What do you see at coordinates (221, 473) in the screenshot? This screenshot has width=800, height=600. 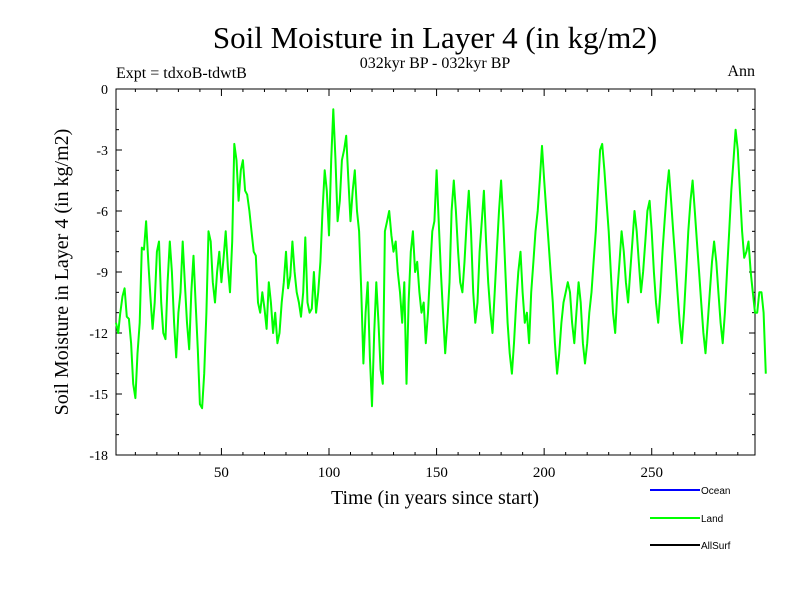 I see `x-tick-label: 50` at bounding box center [221, 473].